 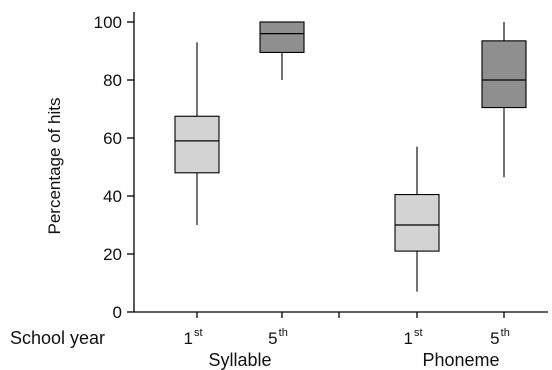 I want to click on y-tick-label-0: 0, so click(x=117, y=312).